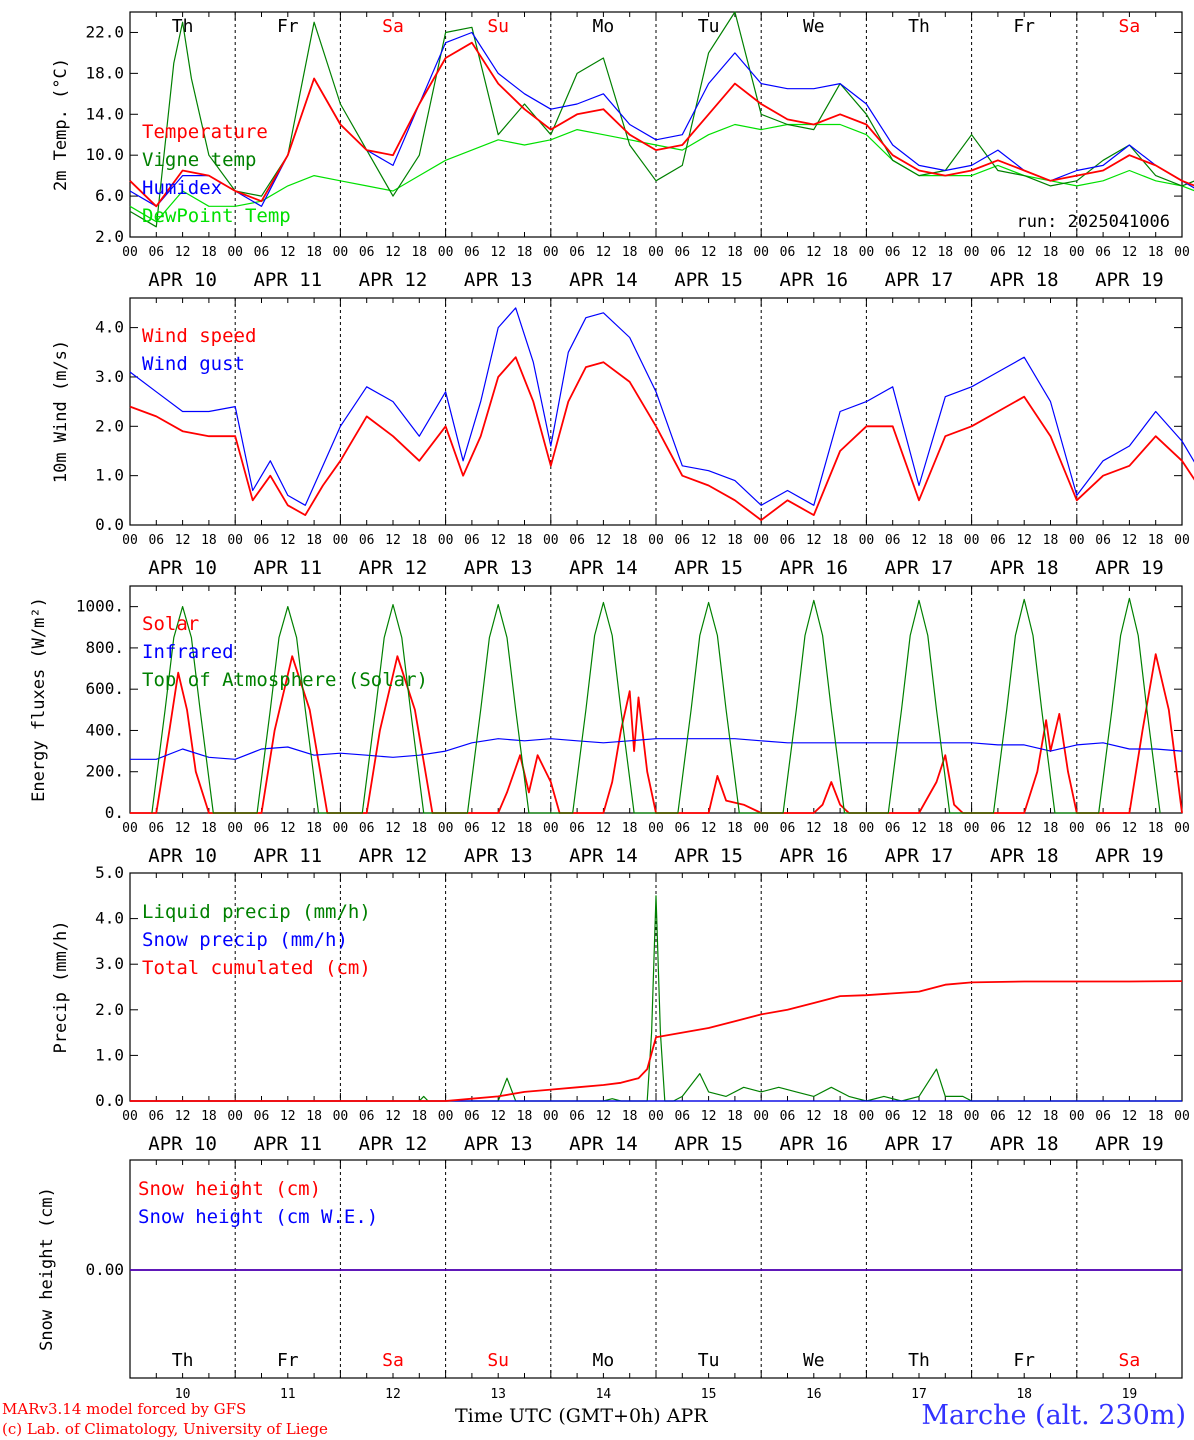  I want to click on date-label: APR 12, so click(393, 1144).